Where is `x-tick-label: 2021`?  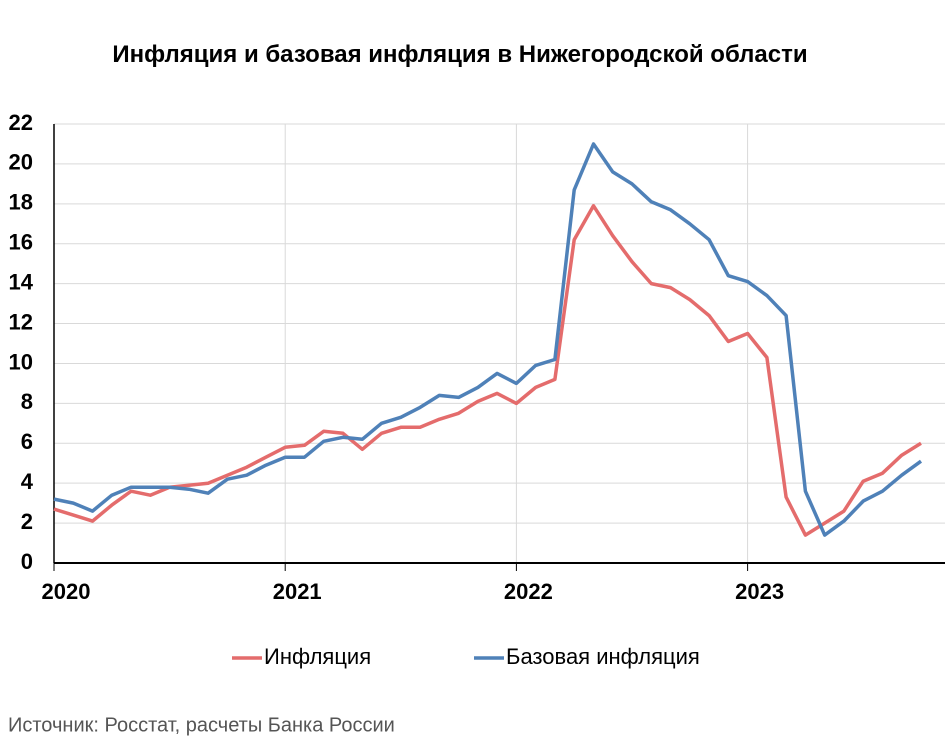 x-tick-label: 2021 is located at coordinates (297, 591).